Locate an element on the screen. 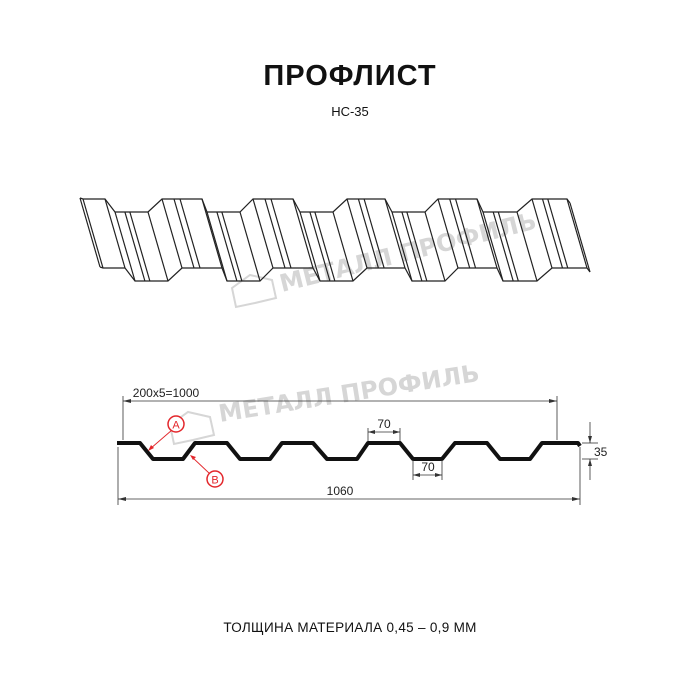 The width and height of the screenshot is (700, 700). dim-top-flange: 70 is located at coordinates (384, 424).